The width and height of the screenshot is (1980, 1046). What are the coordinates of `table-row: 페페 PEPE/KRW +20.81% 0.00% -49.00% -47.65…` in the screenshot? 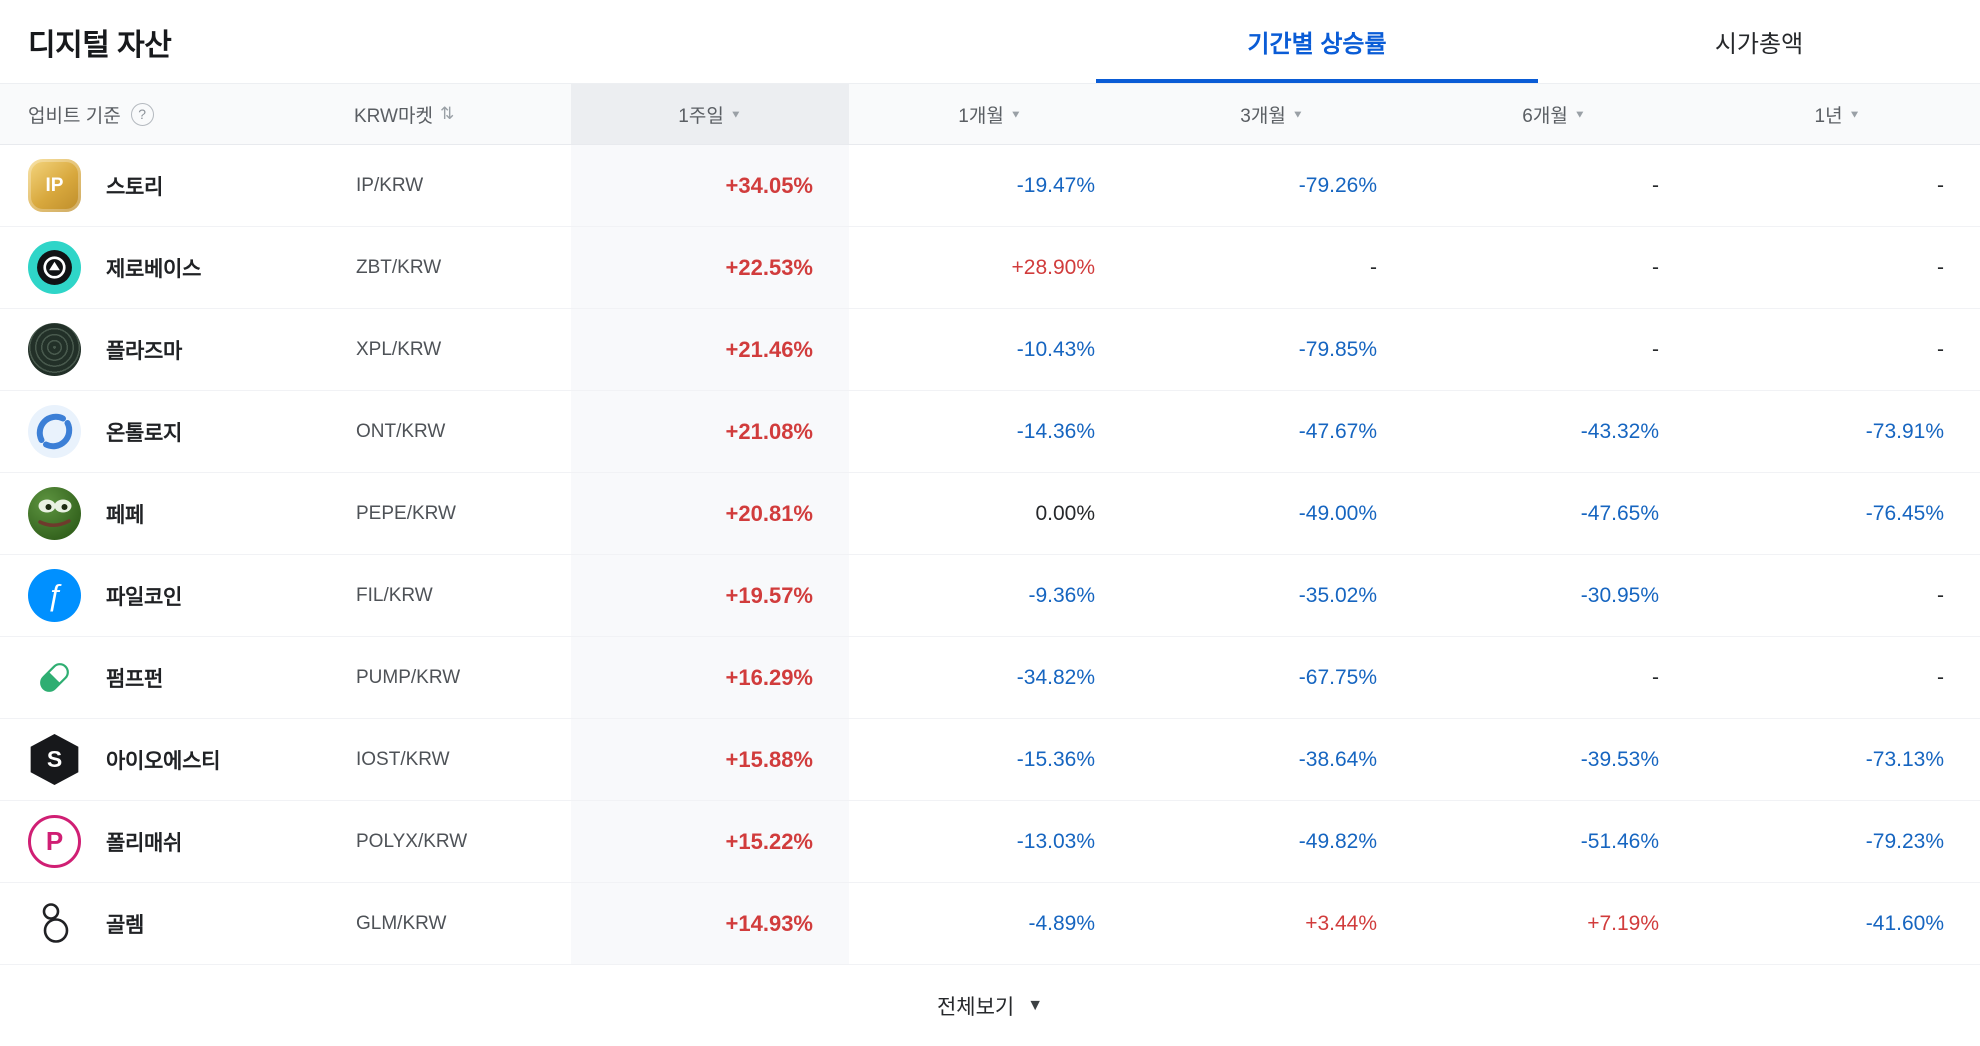 It's located at (990, 514).